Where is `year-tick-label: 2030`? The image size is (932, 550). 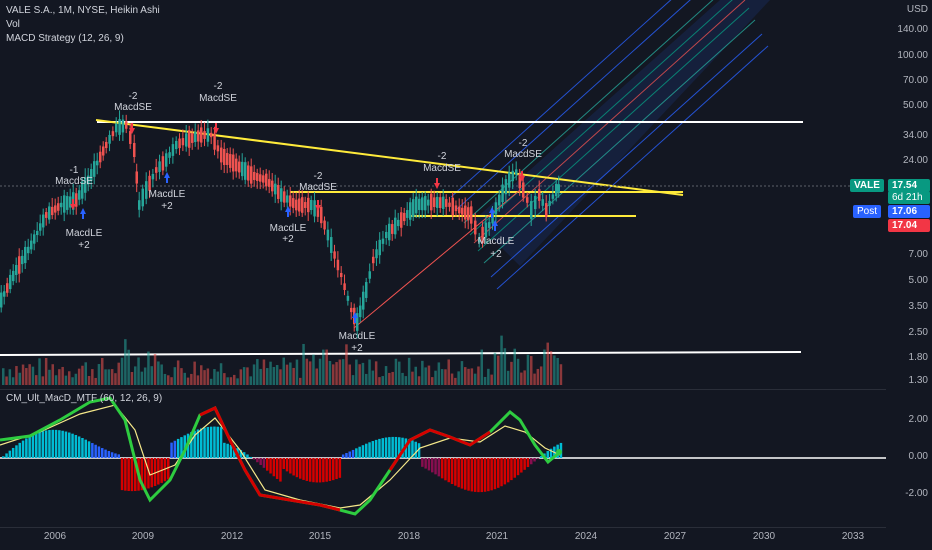 year-tick-label: 2030 is located at coordinates (764, 536).